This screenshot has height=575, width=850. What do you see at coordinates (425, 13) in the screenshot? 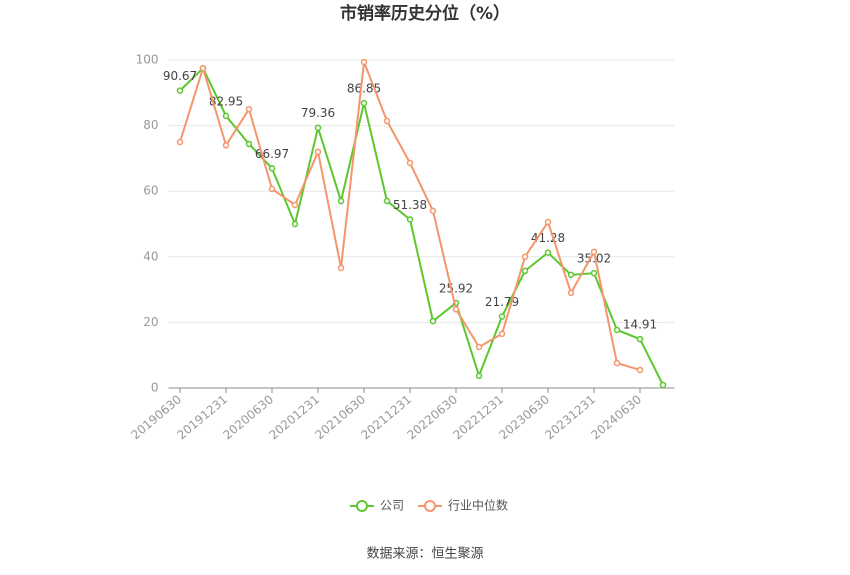
I see `chart-title: 市销率历史分位（%）` at bounding box center [425, 13].